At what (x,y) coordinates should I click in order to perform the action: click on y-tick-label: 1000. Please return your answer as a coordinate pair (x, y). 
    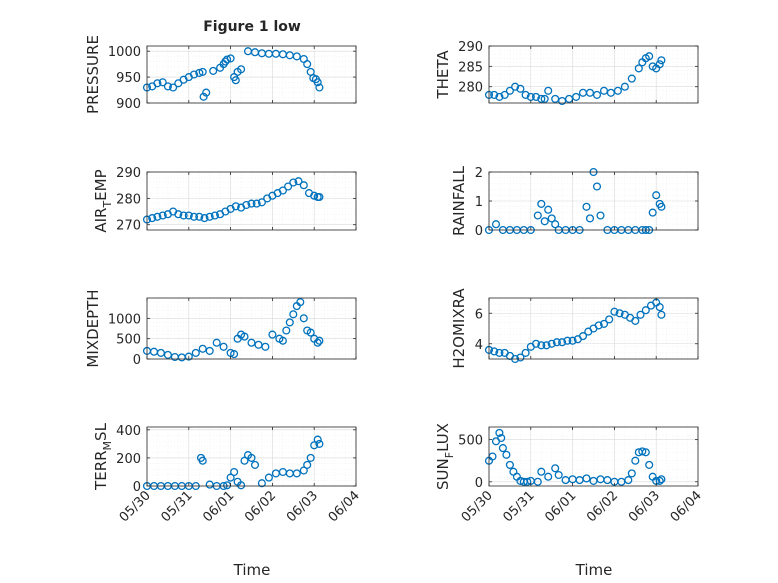
    Looking at the image, I should click on (124, 319).